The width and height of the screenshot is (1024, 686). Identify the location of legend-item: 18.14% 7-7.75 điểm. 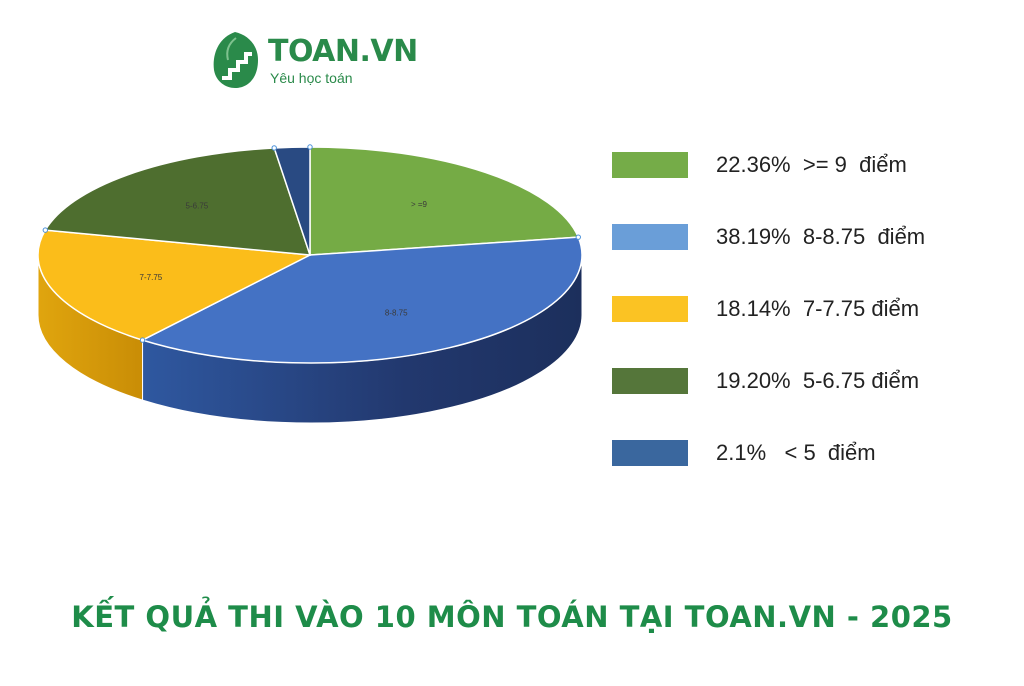
(812, 309).